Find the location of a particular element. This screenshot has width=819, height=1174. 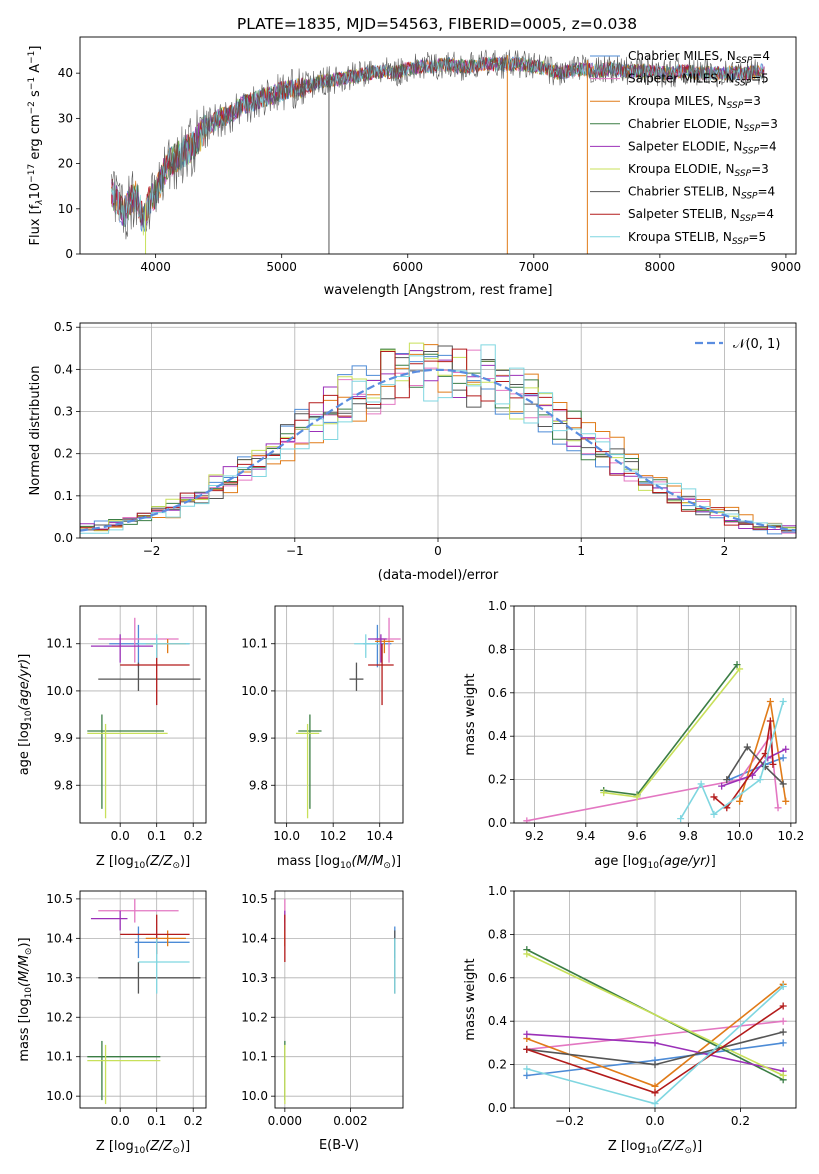

normal-curve is located at coordinates (438, 450).